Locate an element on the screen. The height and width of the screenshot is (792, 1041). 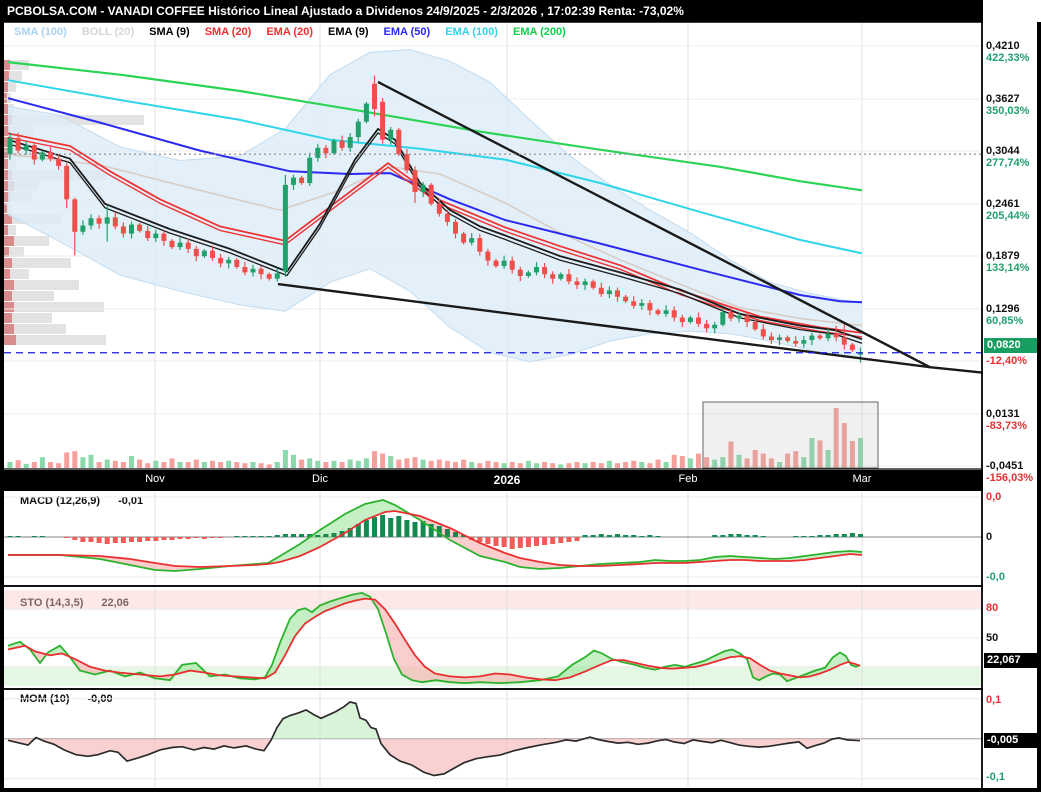
time-axis-strip is located at coordinates (491, 480).